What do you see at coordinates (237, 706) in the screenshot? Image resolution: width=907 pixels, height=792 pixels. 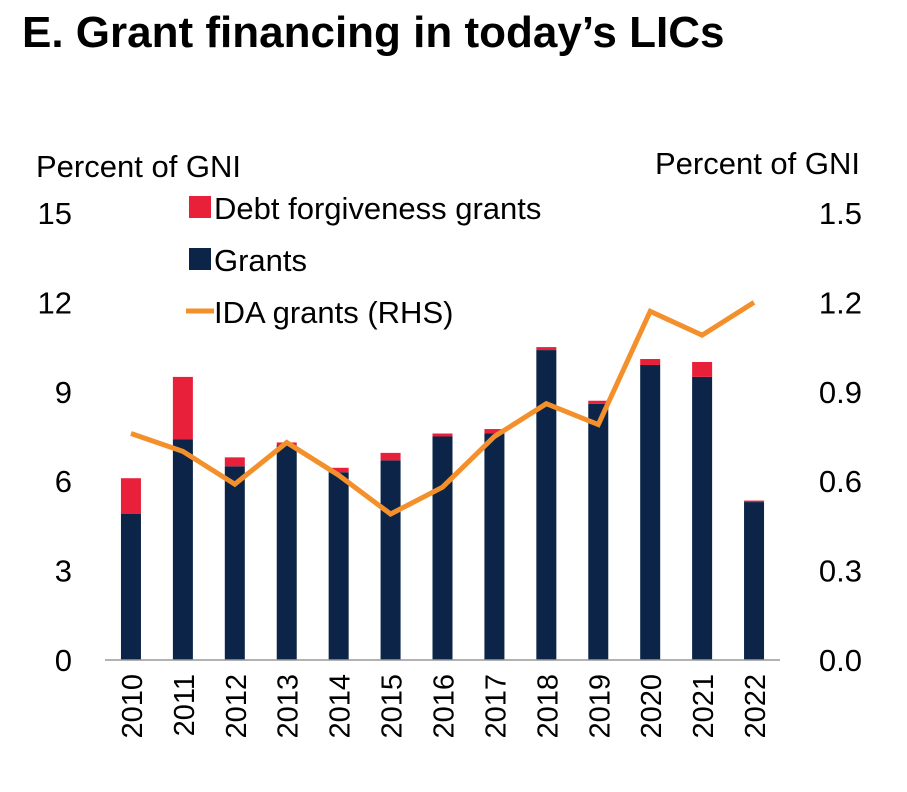 I see `x-tick: 2012` at bounding box center [237, 706].